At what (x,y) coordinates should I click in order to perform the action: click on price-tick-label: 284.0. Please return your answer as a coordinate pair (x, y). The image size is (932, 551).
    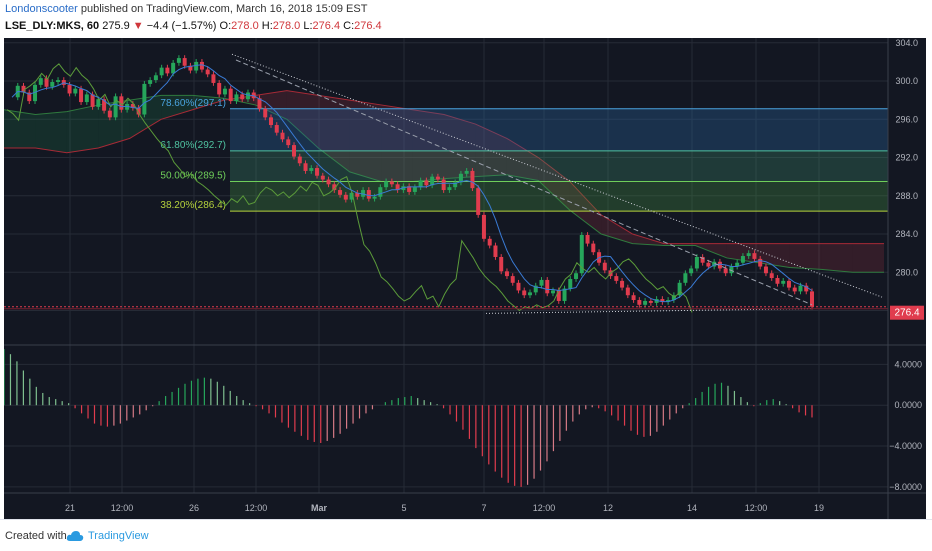
    Looking at the image, I should click on (906, 234).